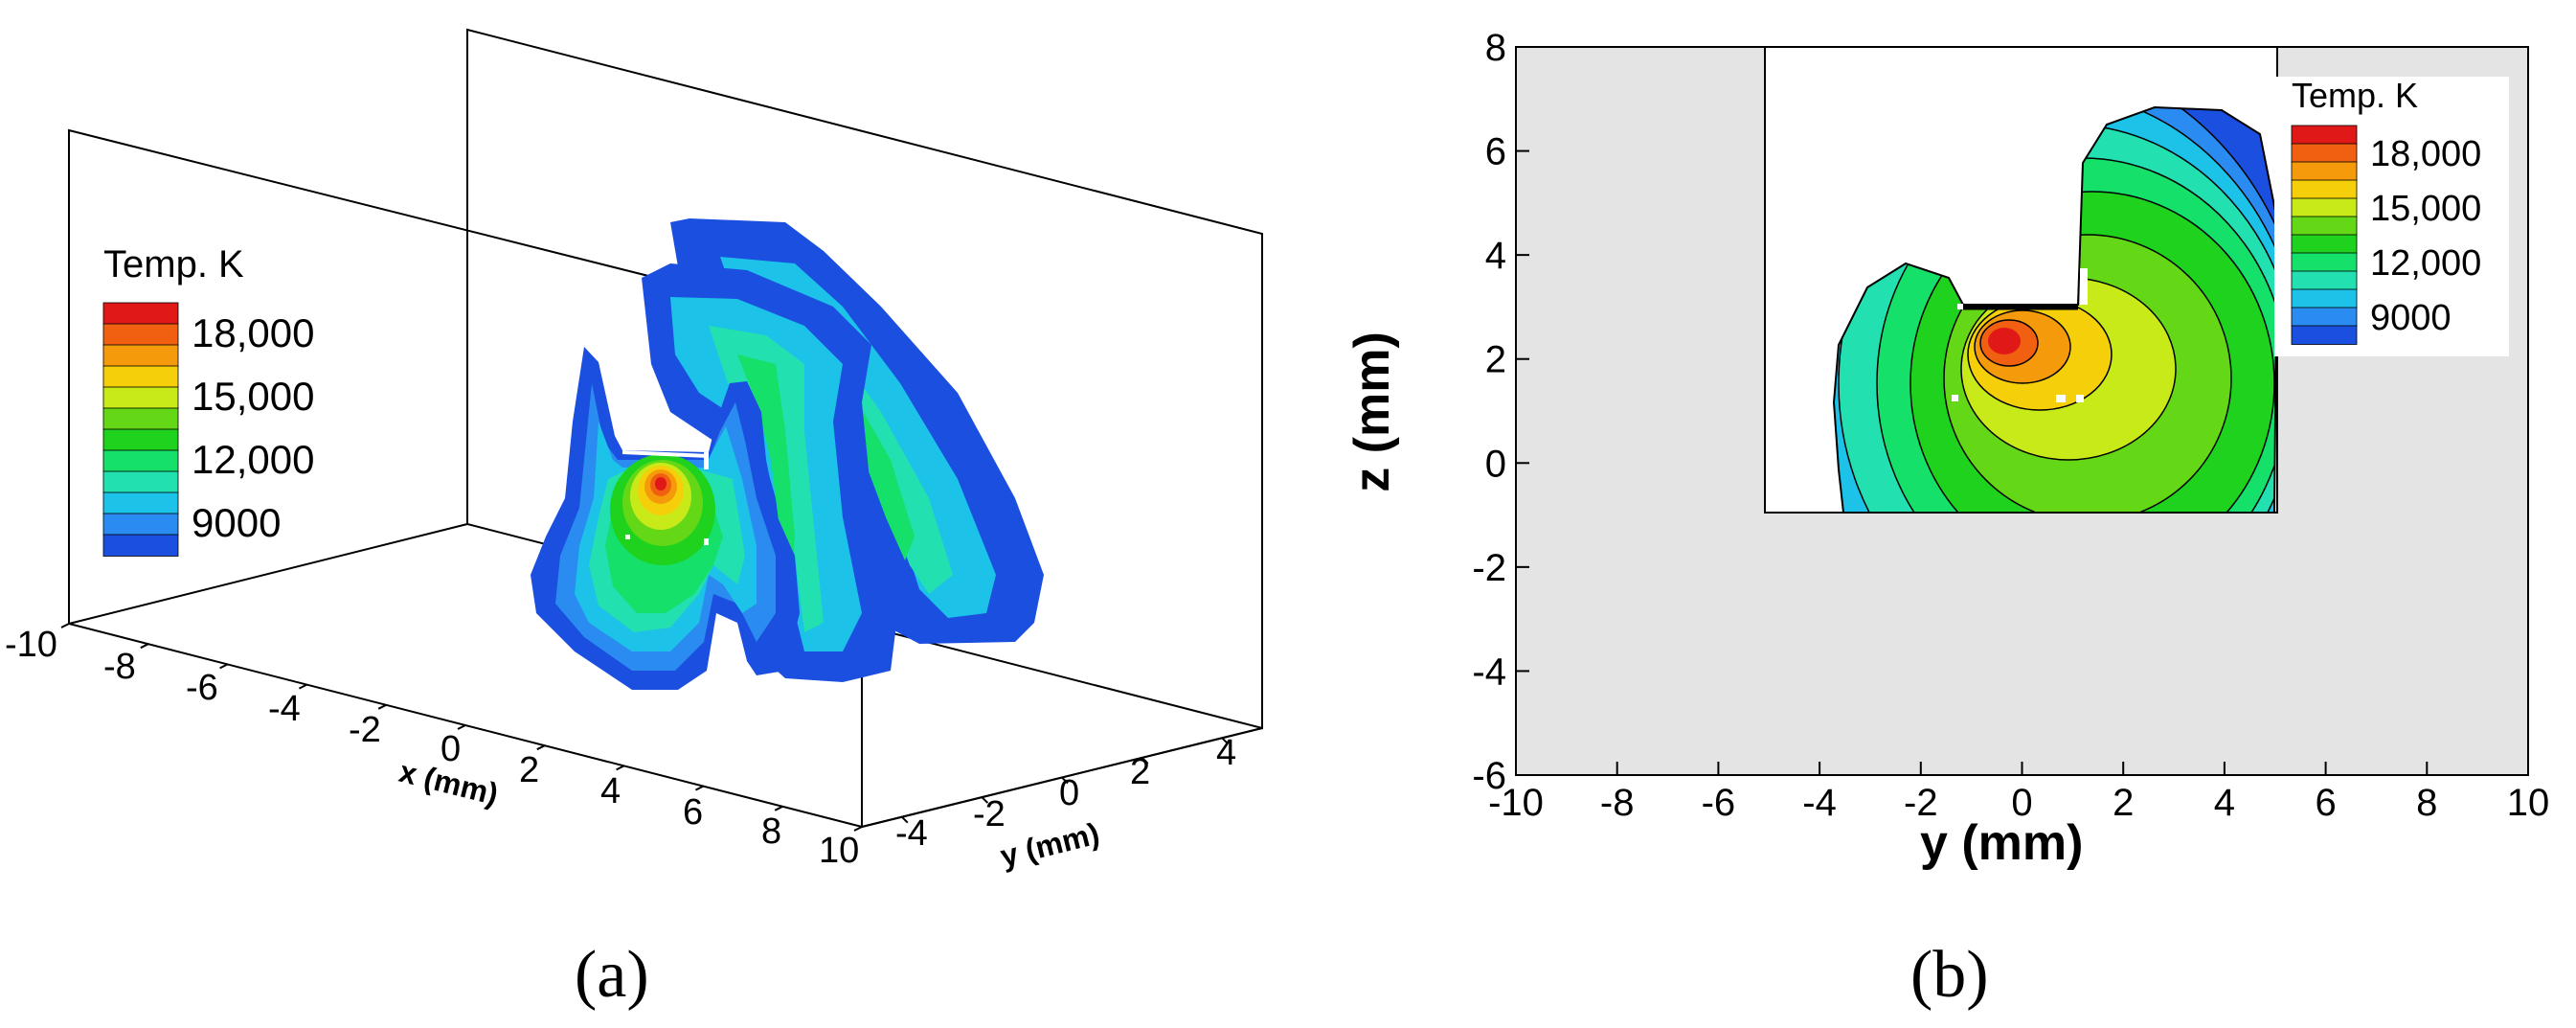  What do you see at coordinates (1495, 256) in the screenshot?
I see `y-tick-label-b: 4` at bounding box center [1495, 256].